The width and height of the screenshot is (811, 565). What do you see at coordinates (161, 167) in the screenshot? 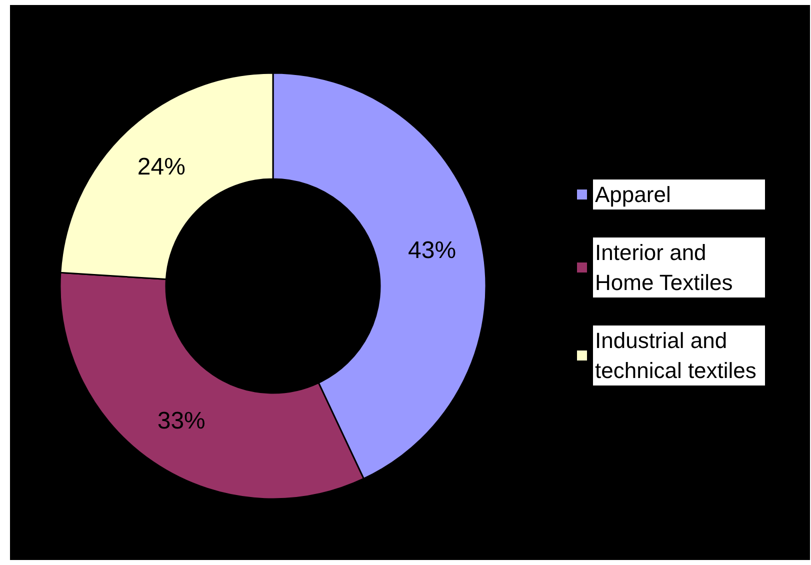
I see `data-label: 24%` at bounding box center [161, 167].